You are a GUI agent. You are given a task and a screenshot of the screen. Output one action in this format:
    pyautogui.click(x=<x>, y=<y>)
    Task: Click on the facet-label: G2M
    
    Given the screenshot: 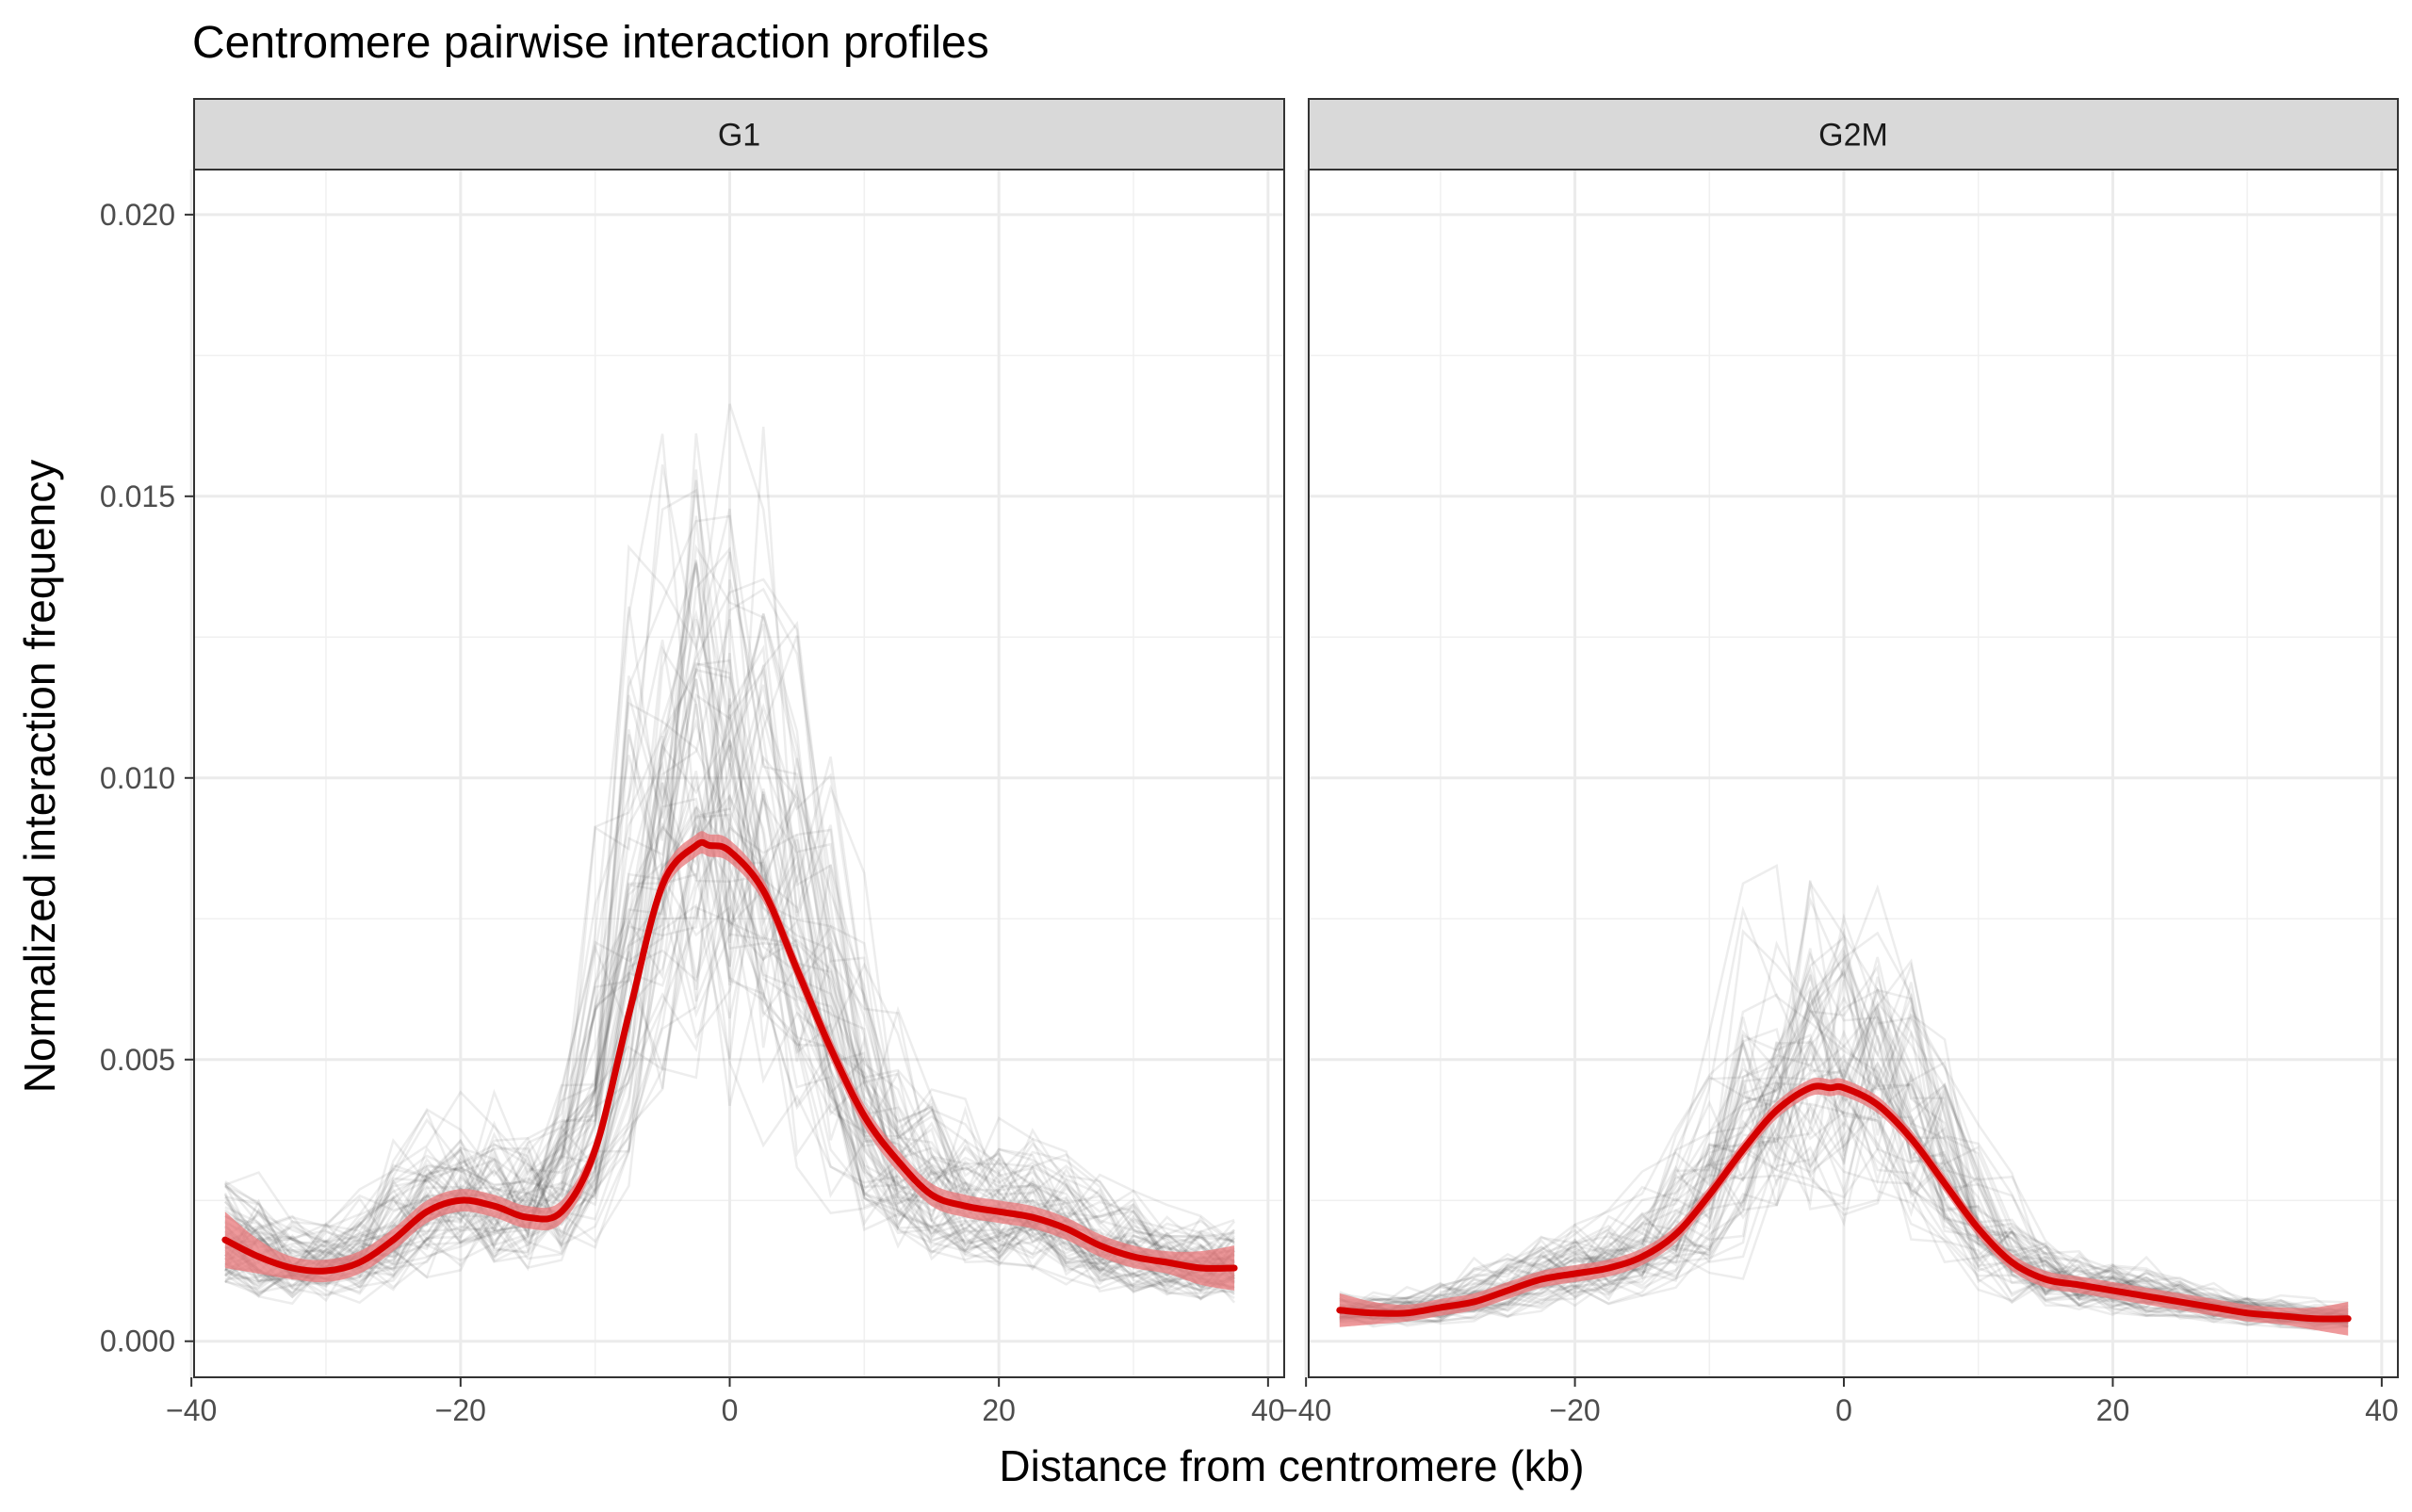 What is the action you would take?
    pyautogui.click(x=1853, y=136)
    